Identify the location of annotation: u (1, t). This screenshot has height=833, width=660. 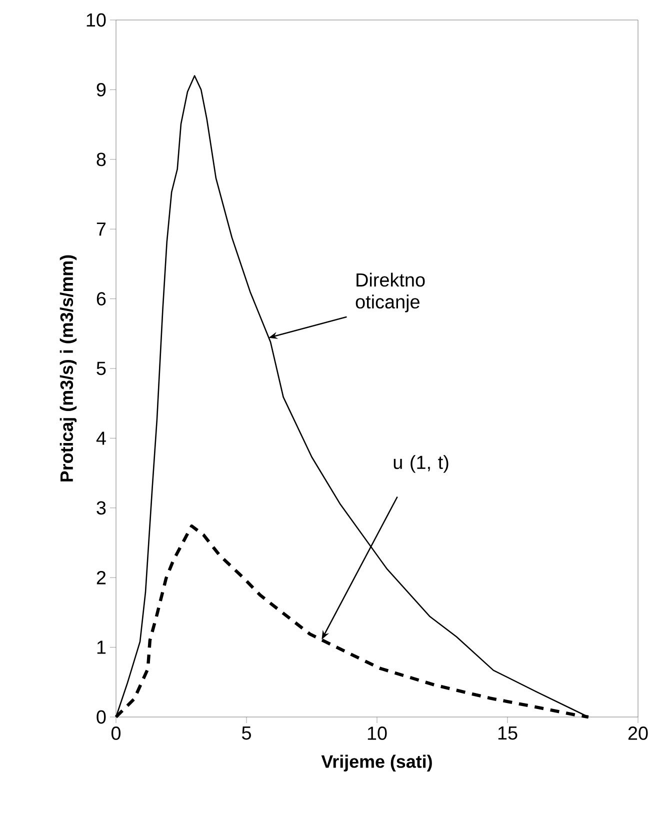
(421, 464).